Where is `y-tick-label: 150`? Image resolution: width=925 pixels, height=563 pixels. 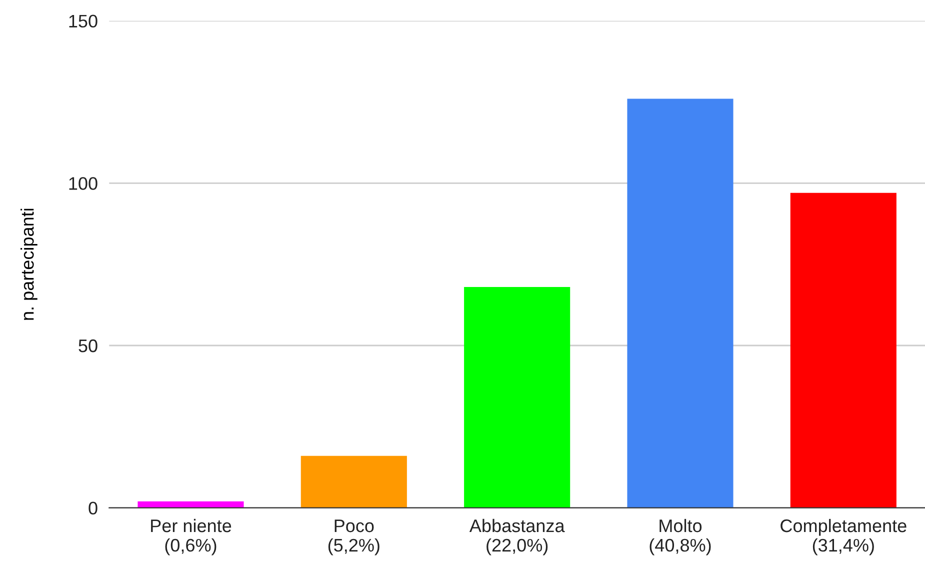
y-tick-label: 150 is located at coordinates (83, 21).